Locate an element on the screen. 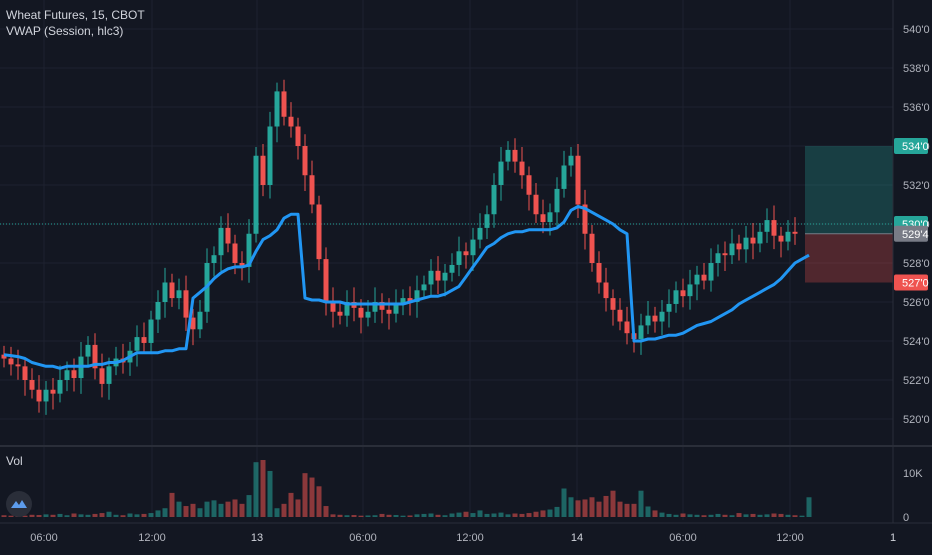  price-badge-label: 527'0 is located at coordinates (915, 284).